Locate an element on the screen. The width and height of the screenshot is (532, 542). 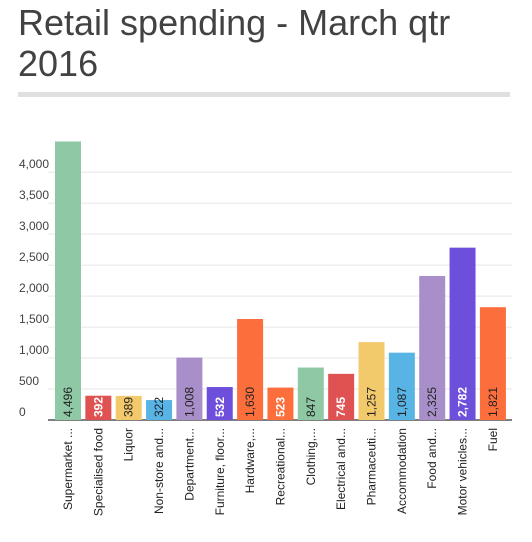
category-label: Liquor is located at coordinates (129, 444).